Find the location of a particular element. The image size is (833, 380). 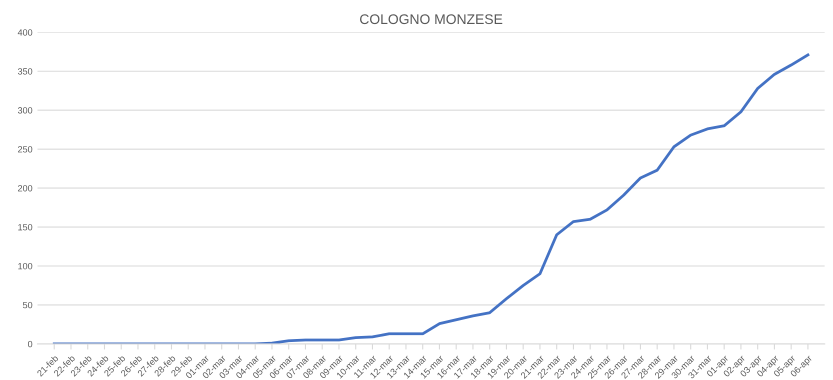

y-tick-label: 100 is located at coordinates (25, 266).